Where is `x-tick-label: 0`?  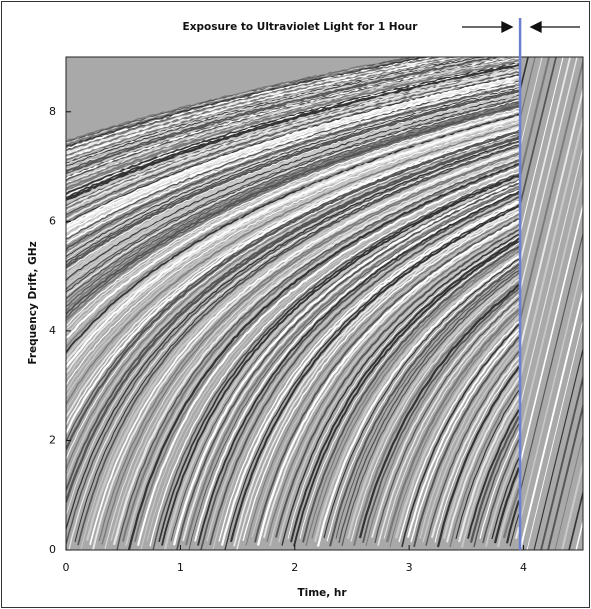 x-tick-label: 0 is located at coordinates (66, 567).